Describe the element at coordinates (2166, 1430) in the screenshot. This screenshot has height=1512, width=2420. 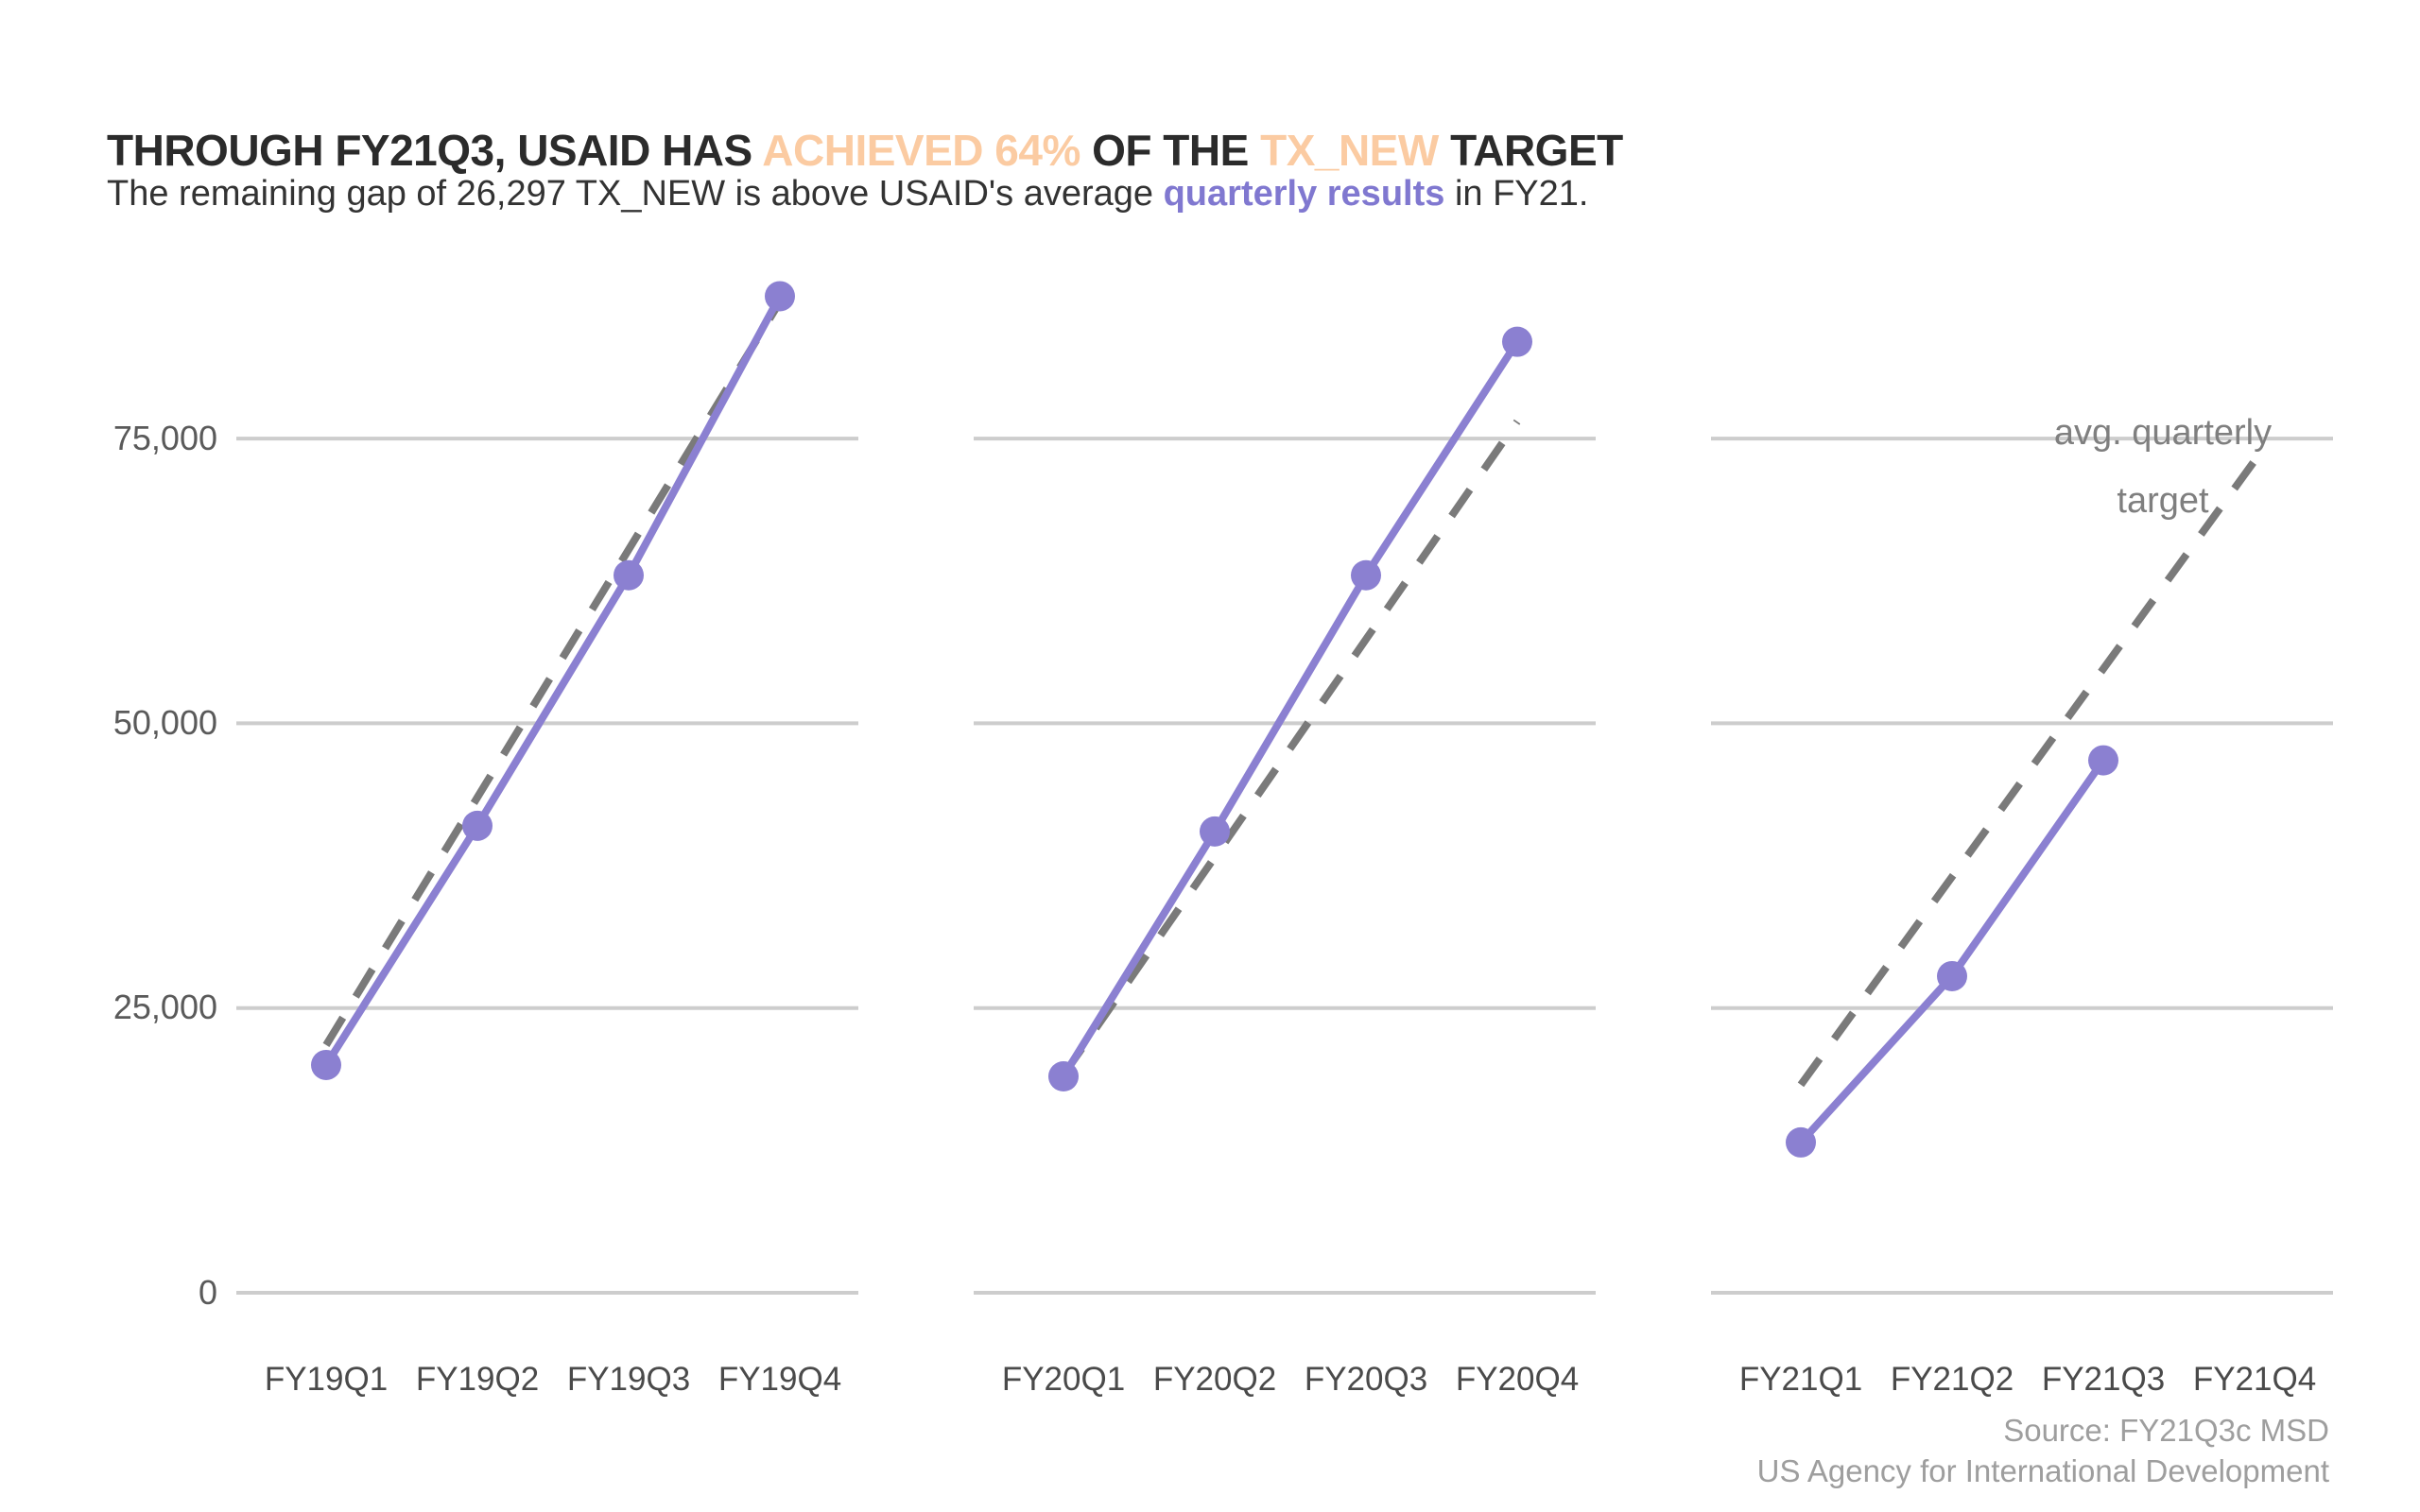
I see `source-line: Source: FY21Q3c MSD` at that location.